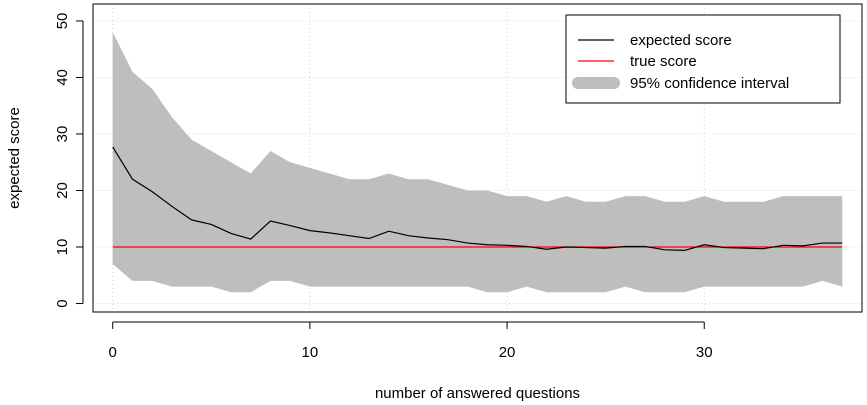  I want to click on legend-label-true-score: true score, so click(663, 61).